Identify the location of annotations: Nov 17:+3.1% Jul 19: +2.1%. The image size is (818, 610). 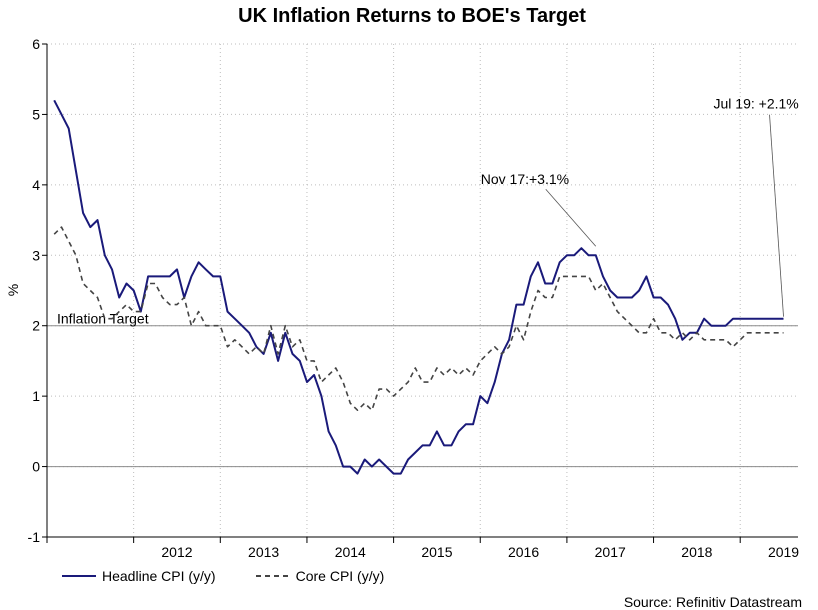
(640, 206).